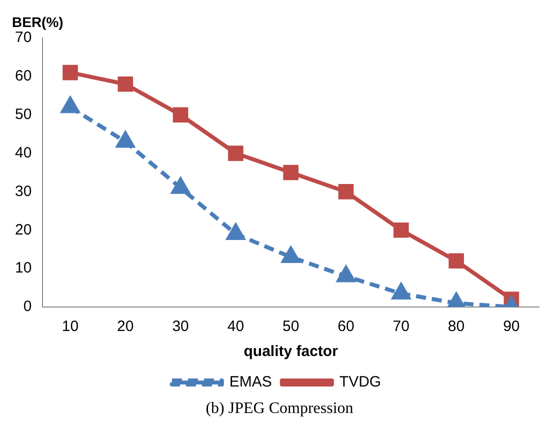 The height and width of the screenshot is (432, 559). I want to click on y-tick-label: 50, so click(23, 114).